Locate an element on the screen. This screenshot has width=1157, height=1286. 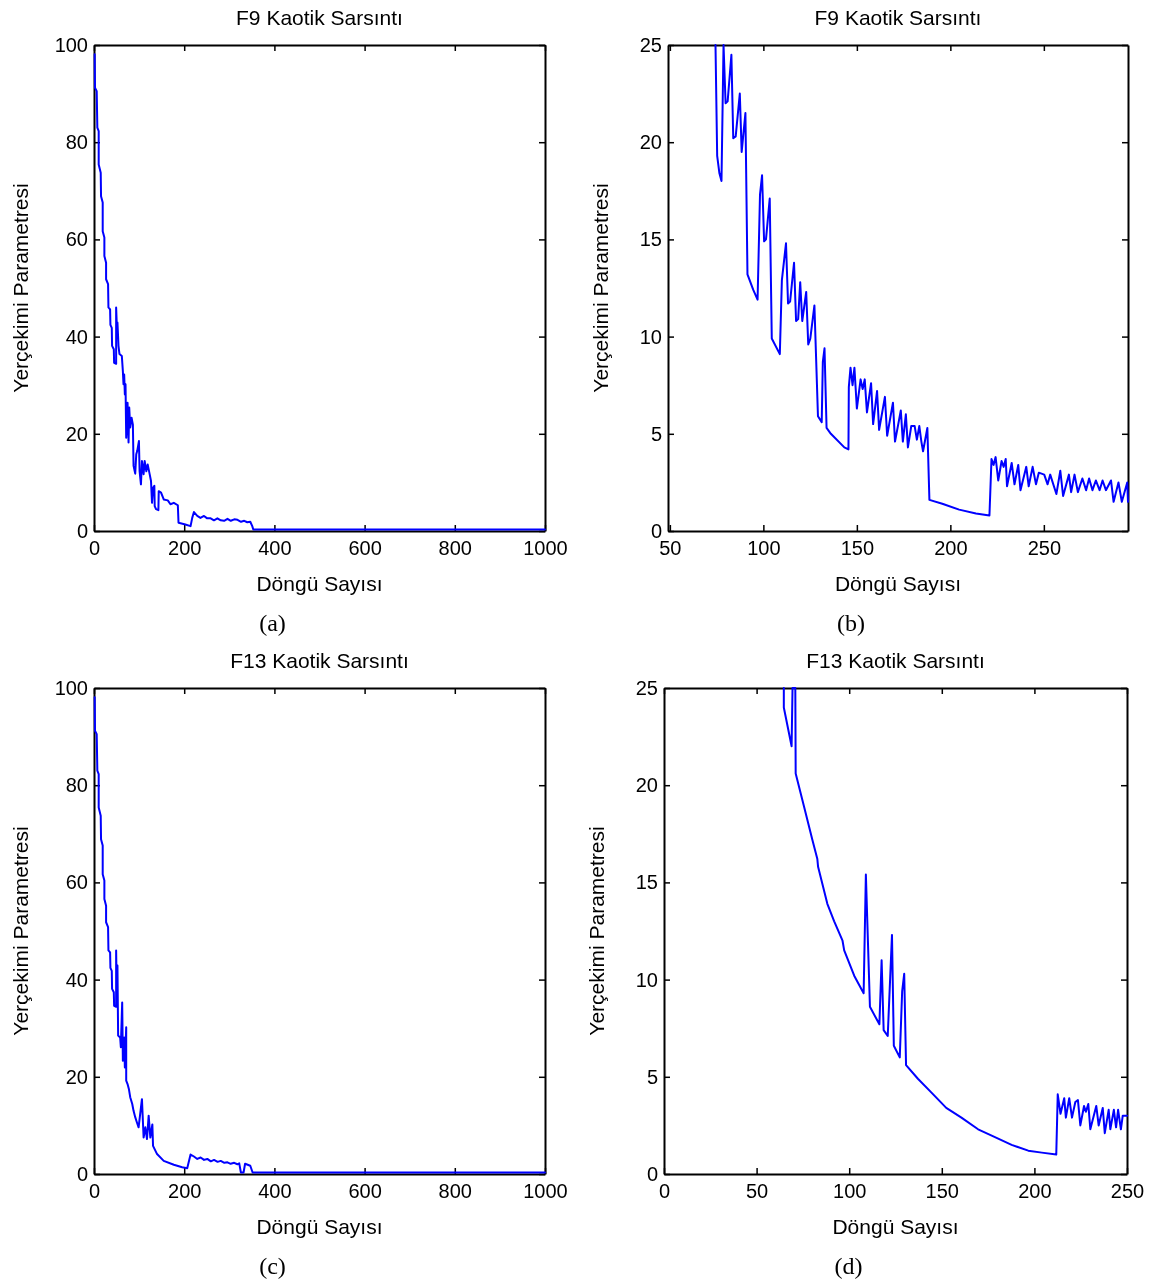
text: (d) is located at coordinates (848, 1266).